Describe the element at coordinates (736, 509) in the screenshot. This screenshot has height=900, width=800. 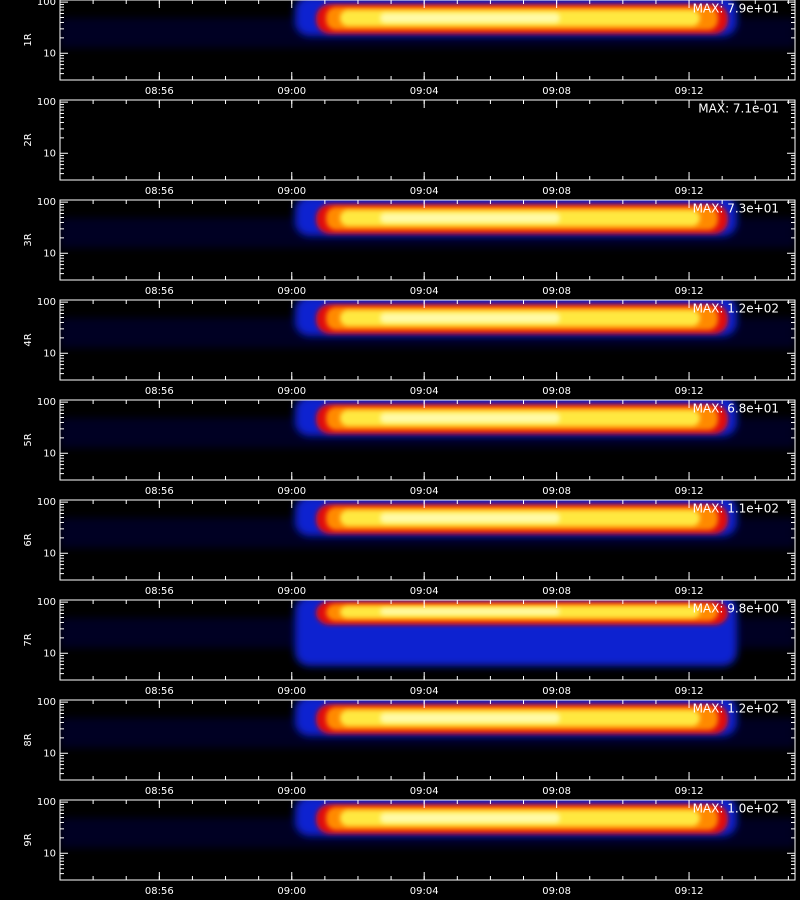
I see `max-annotation: MAX: 1.1e+02` at that location.